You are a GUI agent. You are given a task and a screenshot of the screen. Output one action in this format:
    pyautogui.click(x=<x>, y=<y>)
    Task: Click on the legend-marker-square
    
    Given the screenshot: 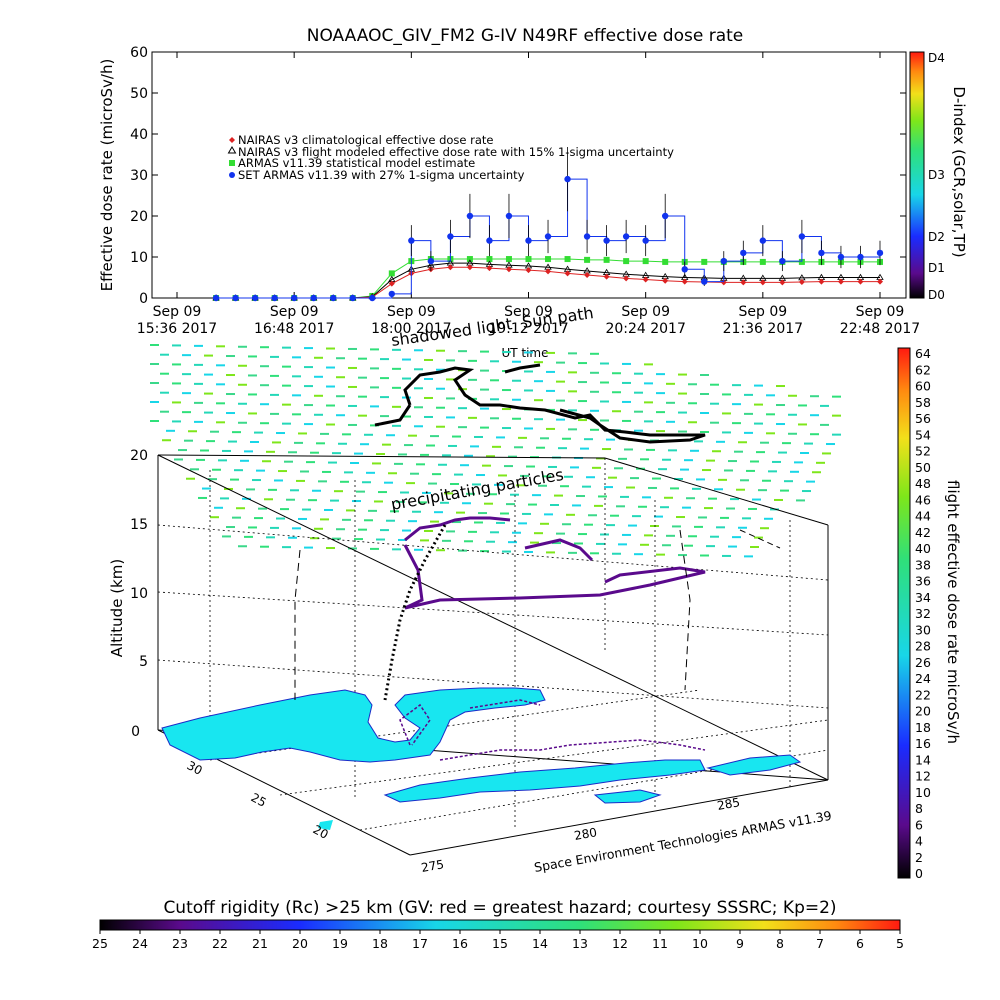 What is the action you would take?
    pyautogui.click(x=232, y=163)
    